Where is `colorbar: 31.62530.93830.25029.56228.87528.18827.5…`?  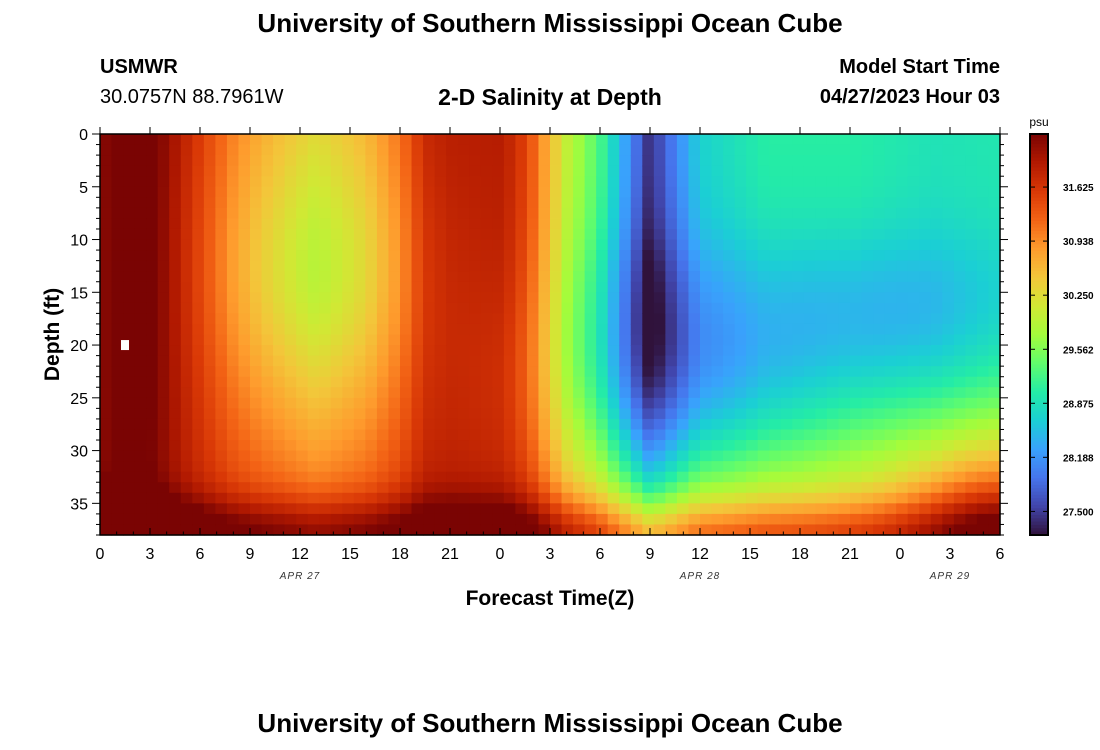
colorbar: 31.62530.93830.25029.56228.87528.18827.5… is located at coordinates (1061, 334).